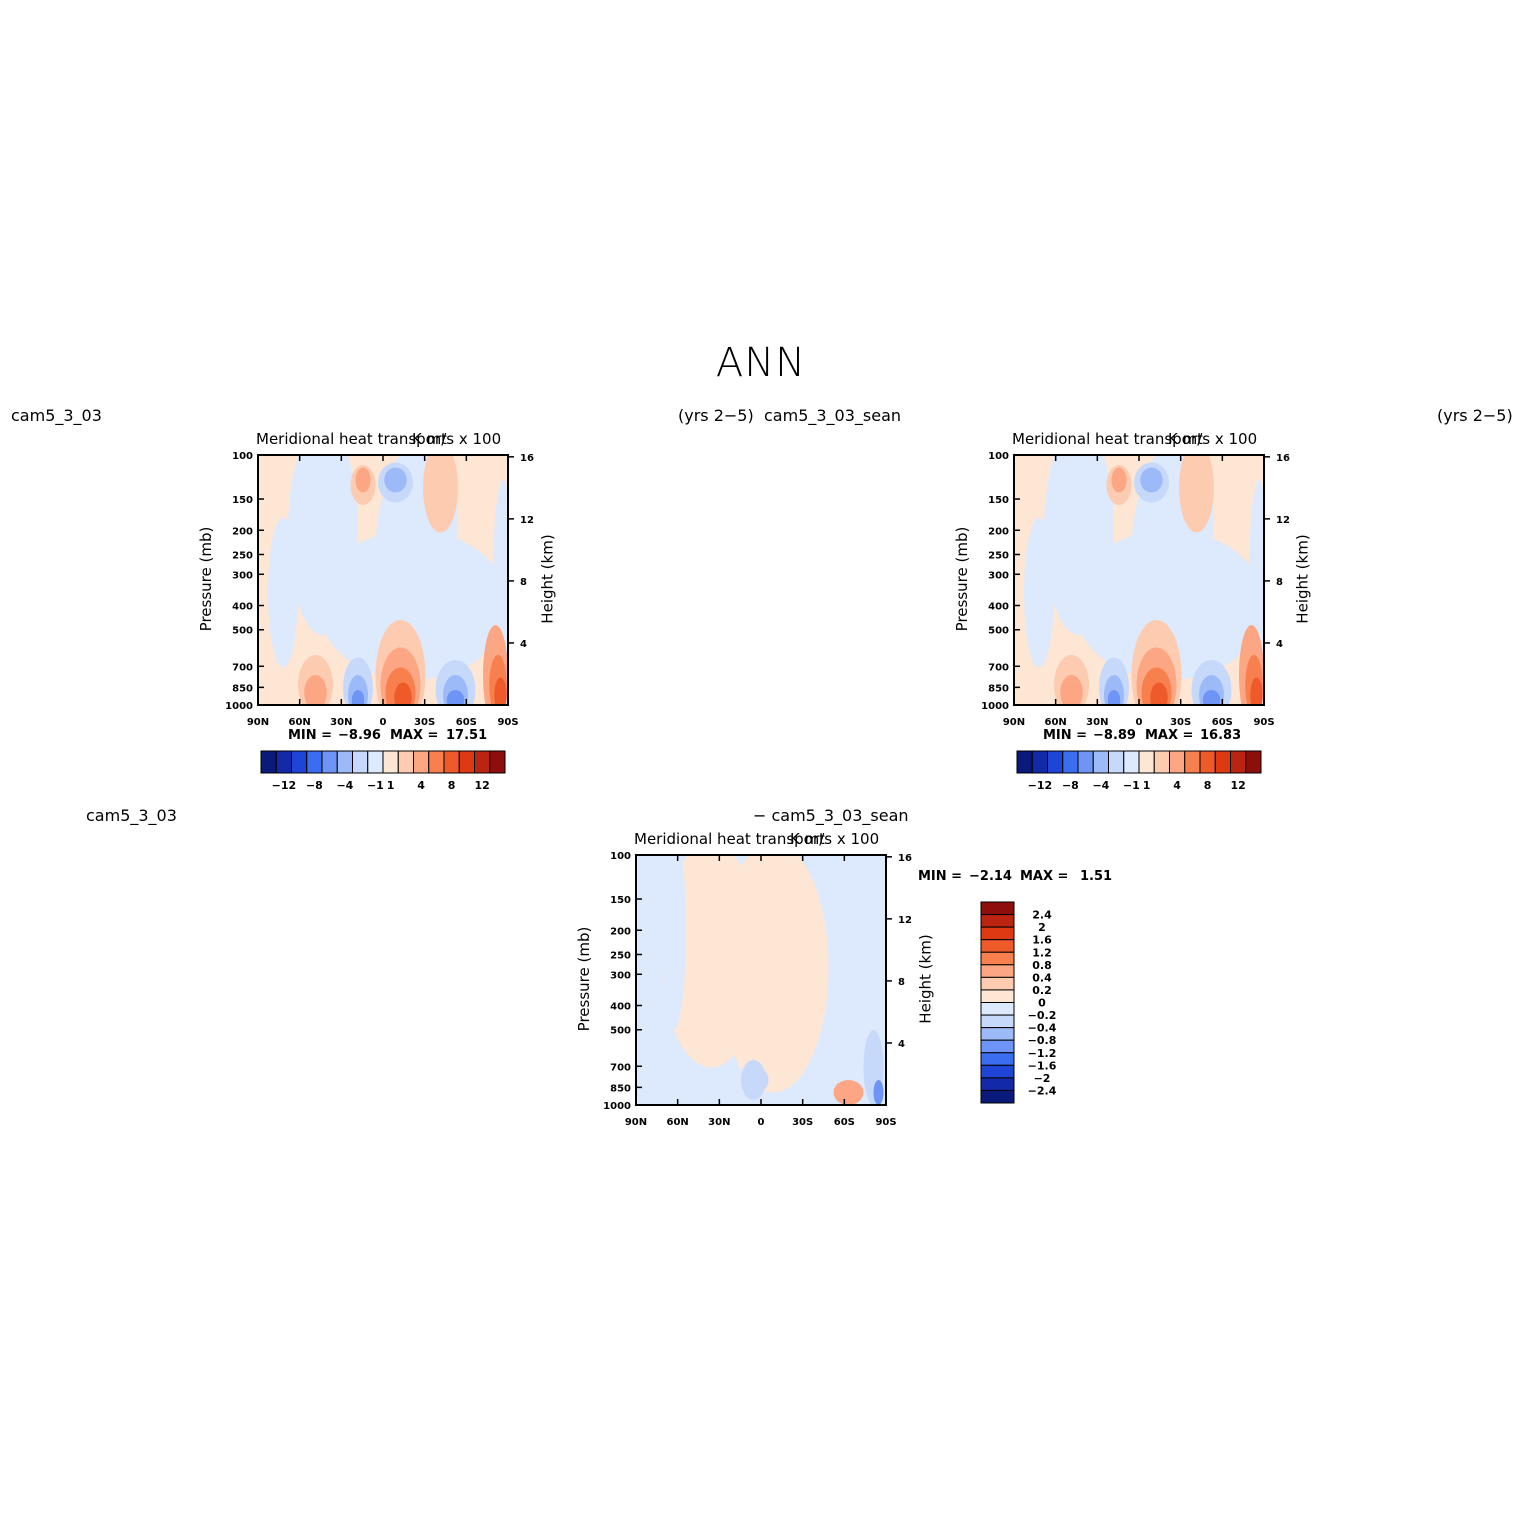  Describe the element at coordinates (467, 735) in the screenshot. I see `panel1-max-value: 17.51` at that location.